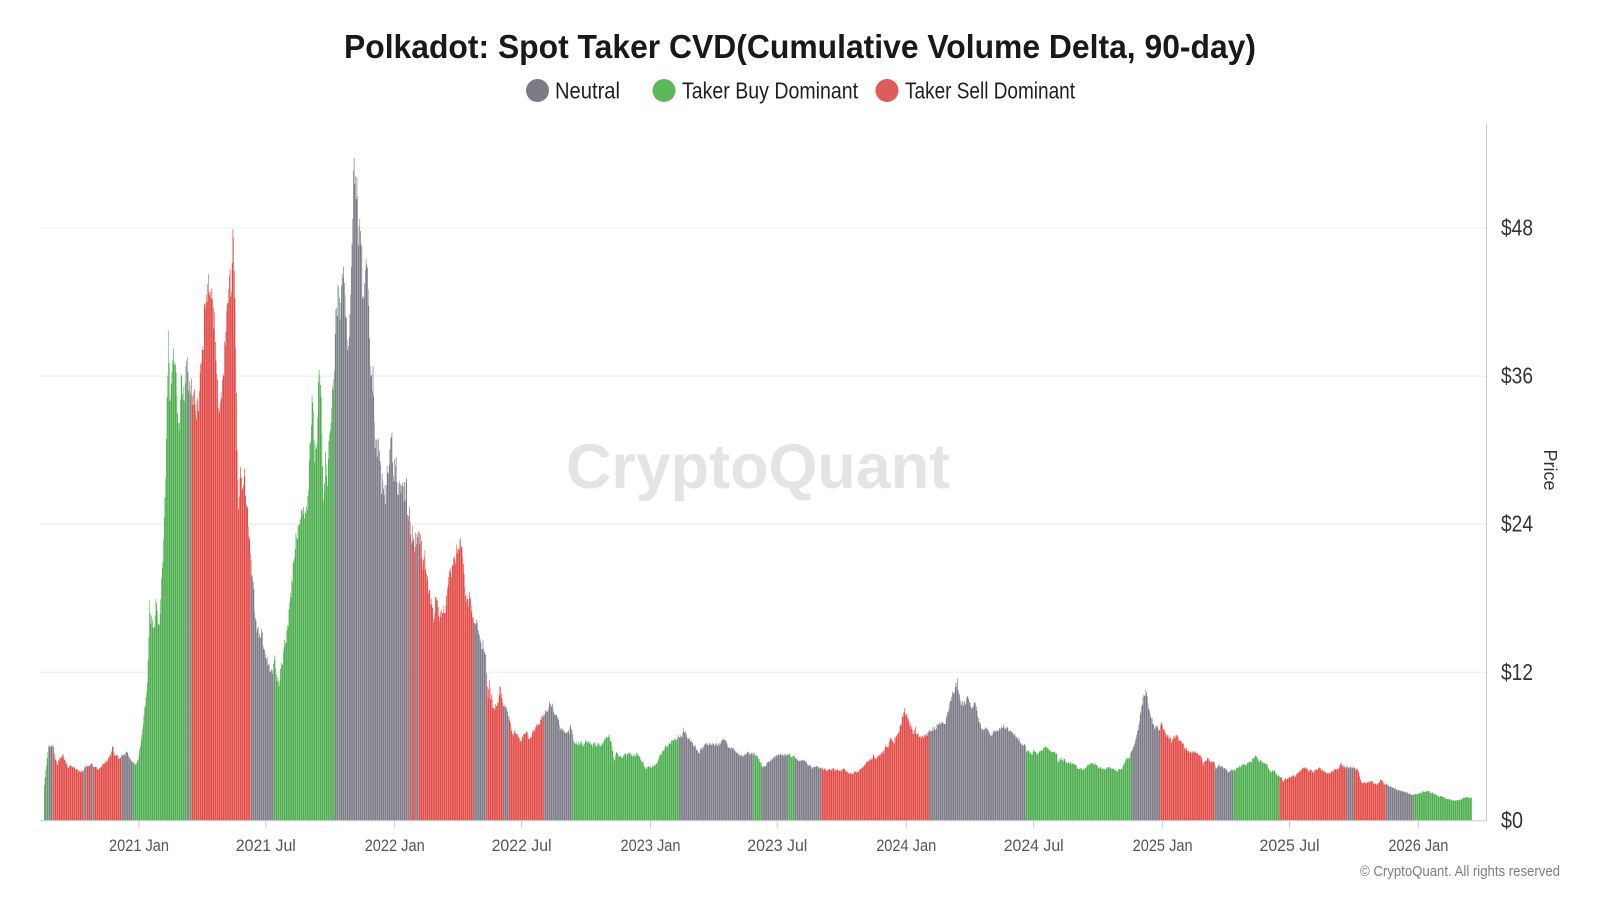  I want to click on svg-text: 2022 Jul, so click(522, 845).